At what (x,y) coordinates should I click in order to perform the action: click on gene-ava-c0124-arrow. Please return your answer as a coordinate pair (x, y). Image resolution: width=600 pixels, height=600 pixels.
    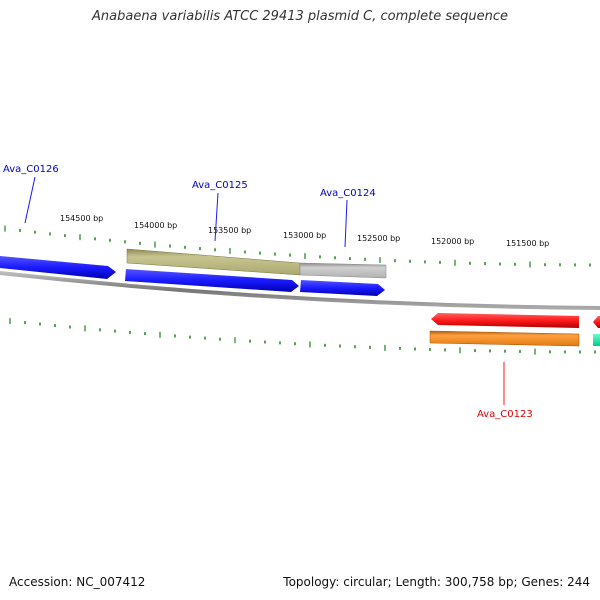
    Looking at the image, I should click on (342, 288).